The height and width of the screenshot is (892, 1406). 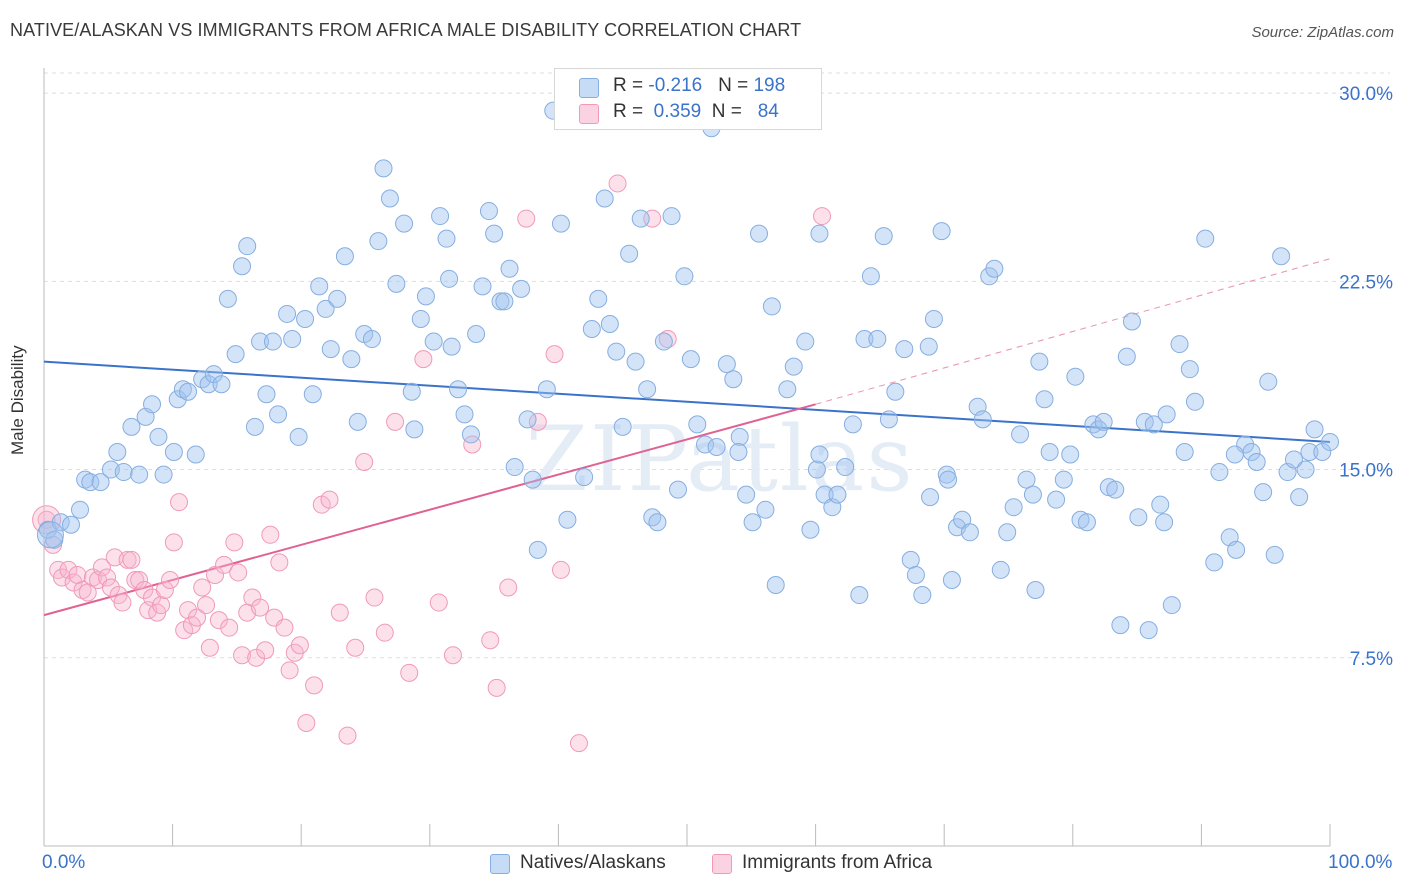 What do you see at coordinates (429, 510) in the screenshot?
I see `trend-line-africa` at bounding box center [429, 510].